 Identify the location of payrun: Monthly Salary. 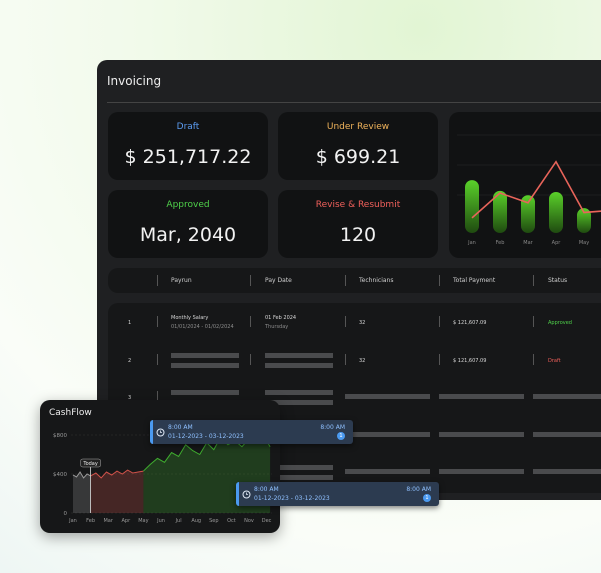
(190, 318).